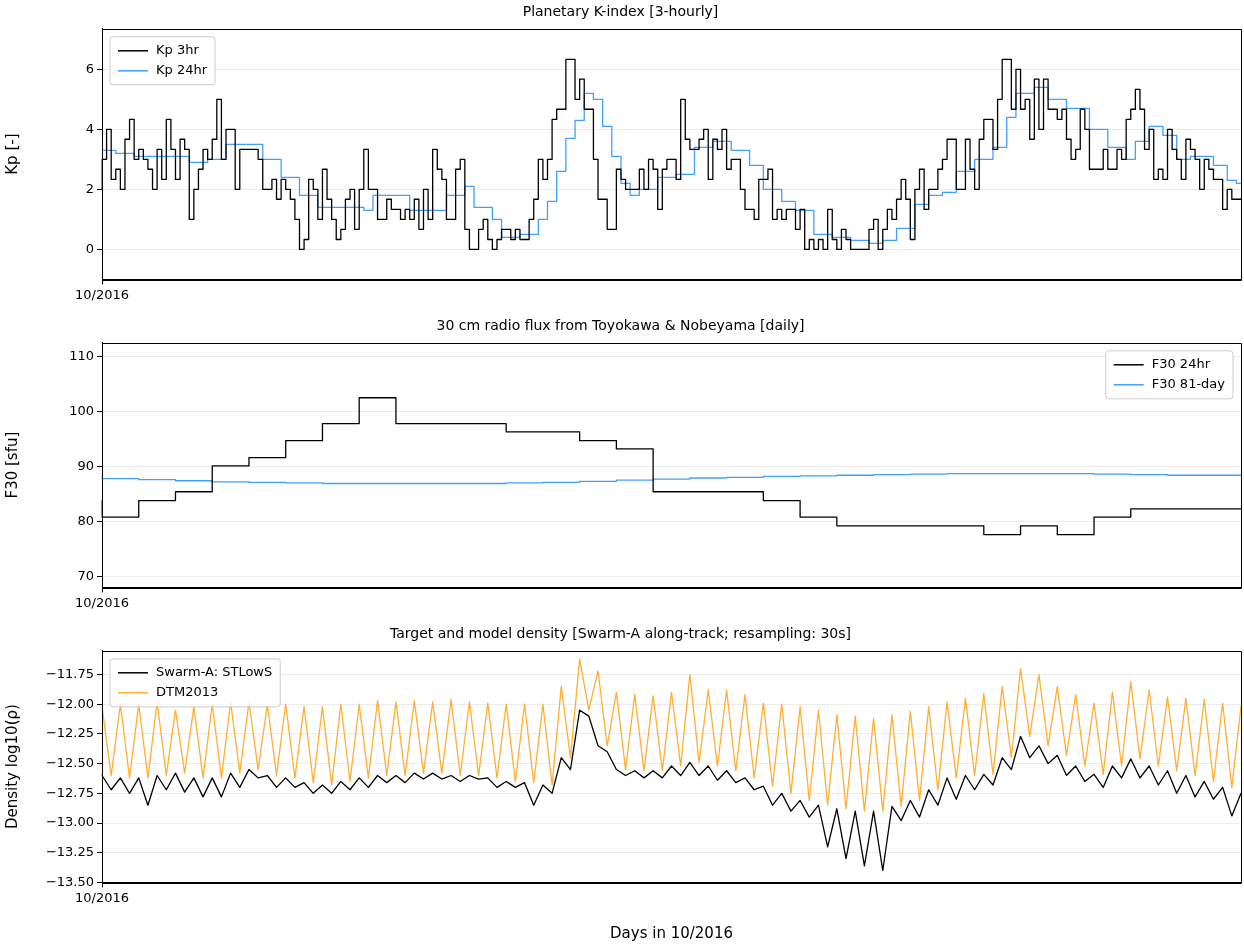 Image resolution: width=1244 pixels, height=945 pixels. Describe the element at coordinates (69, 792) in the screenshot. I see `y-tick-label: −12.75` at that location.